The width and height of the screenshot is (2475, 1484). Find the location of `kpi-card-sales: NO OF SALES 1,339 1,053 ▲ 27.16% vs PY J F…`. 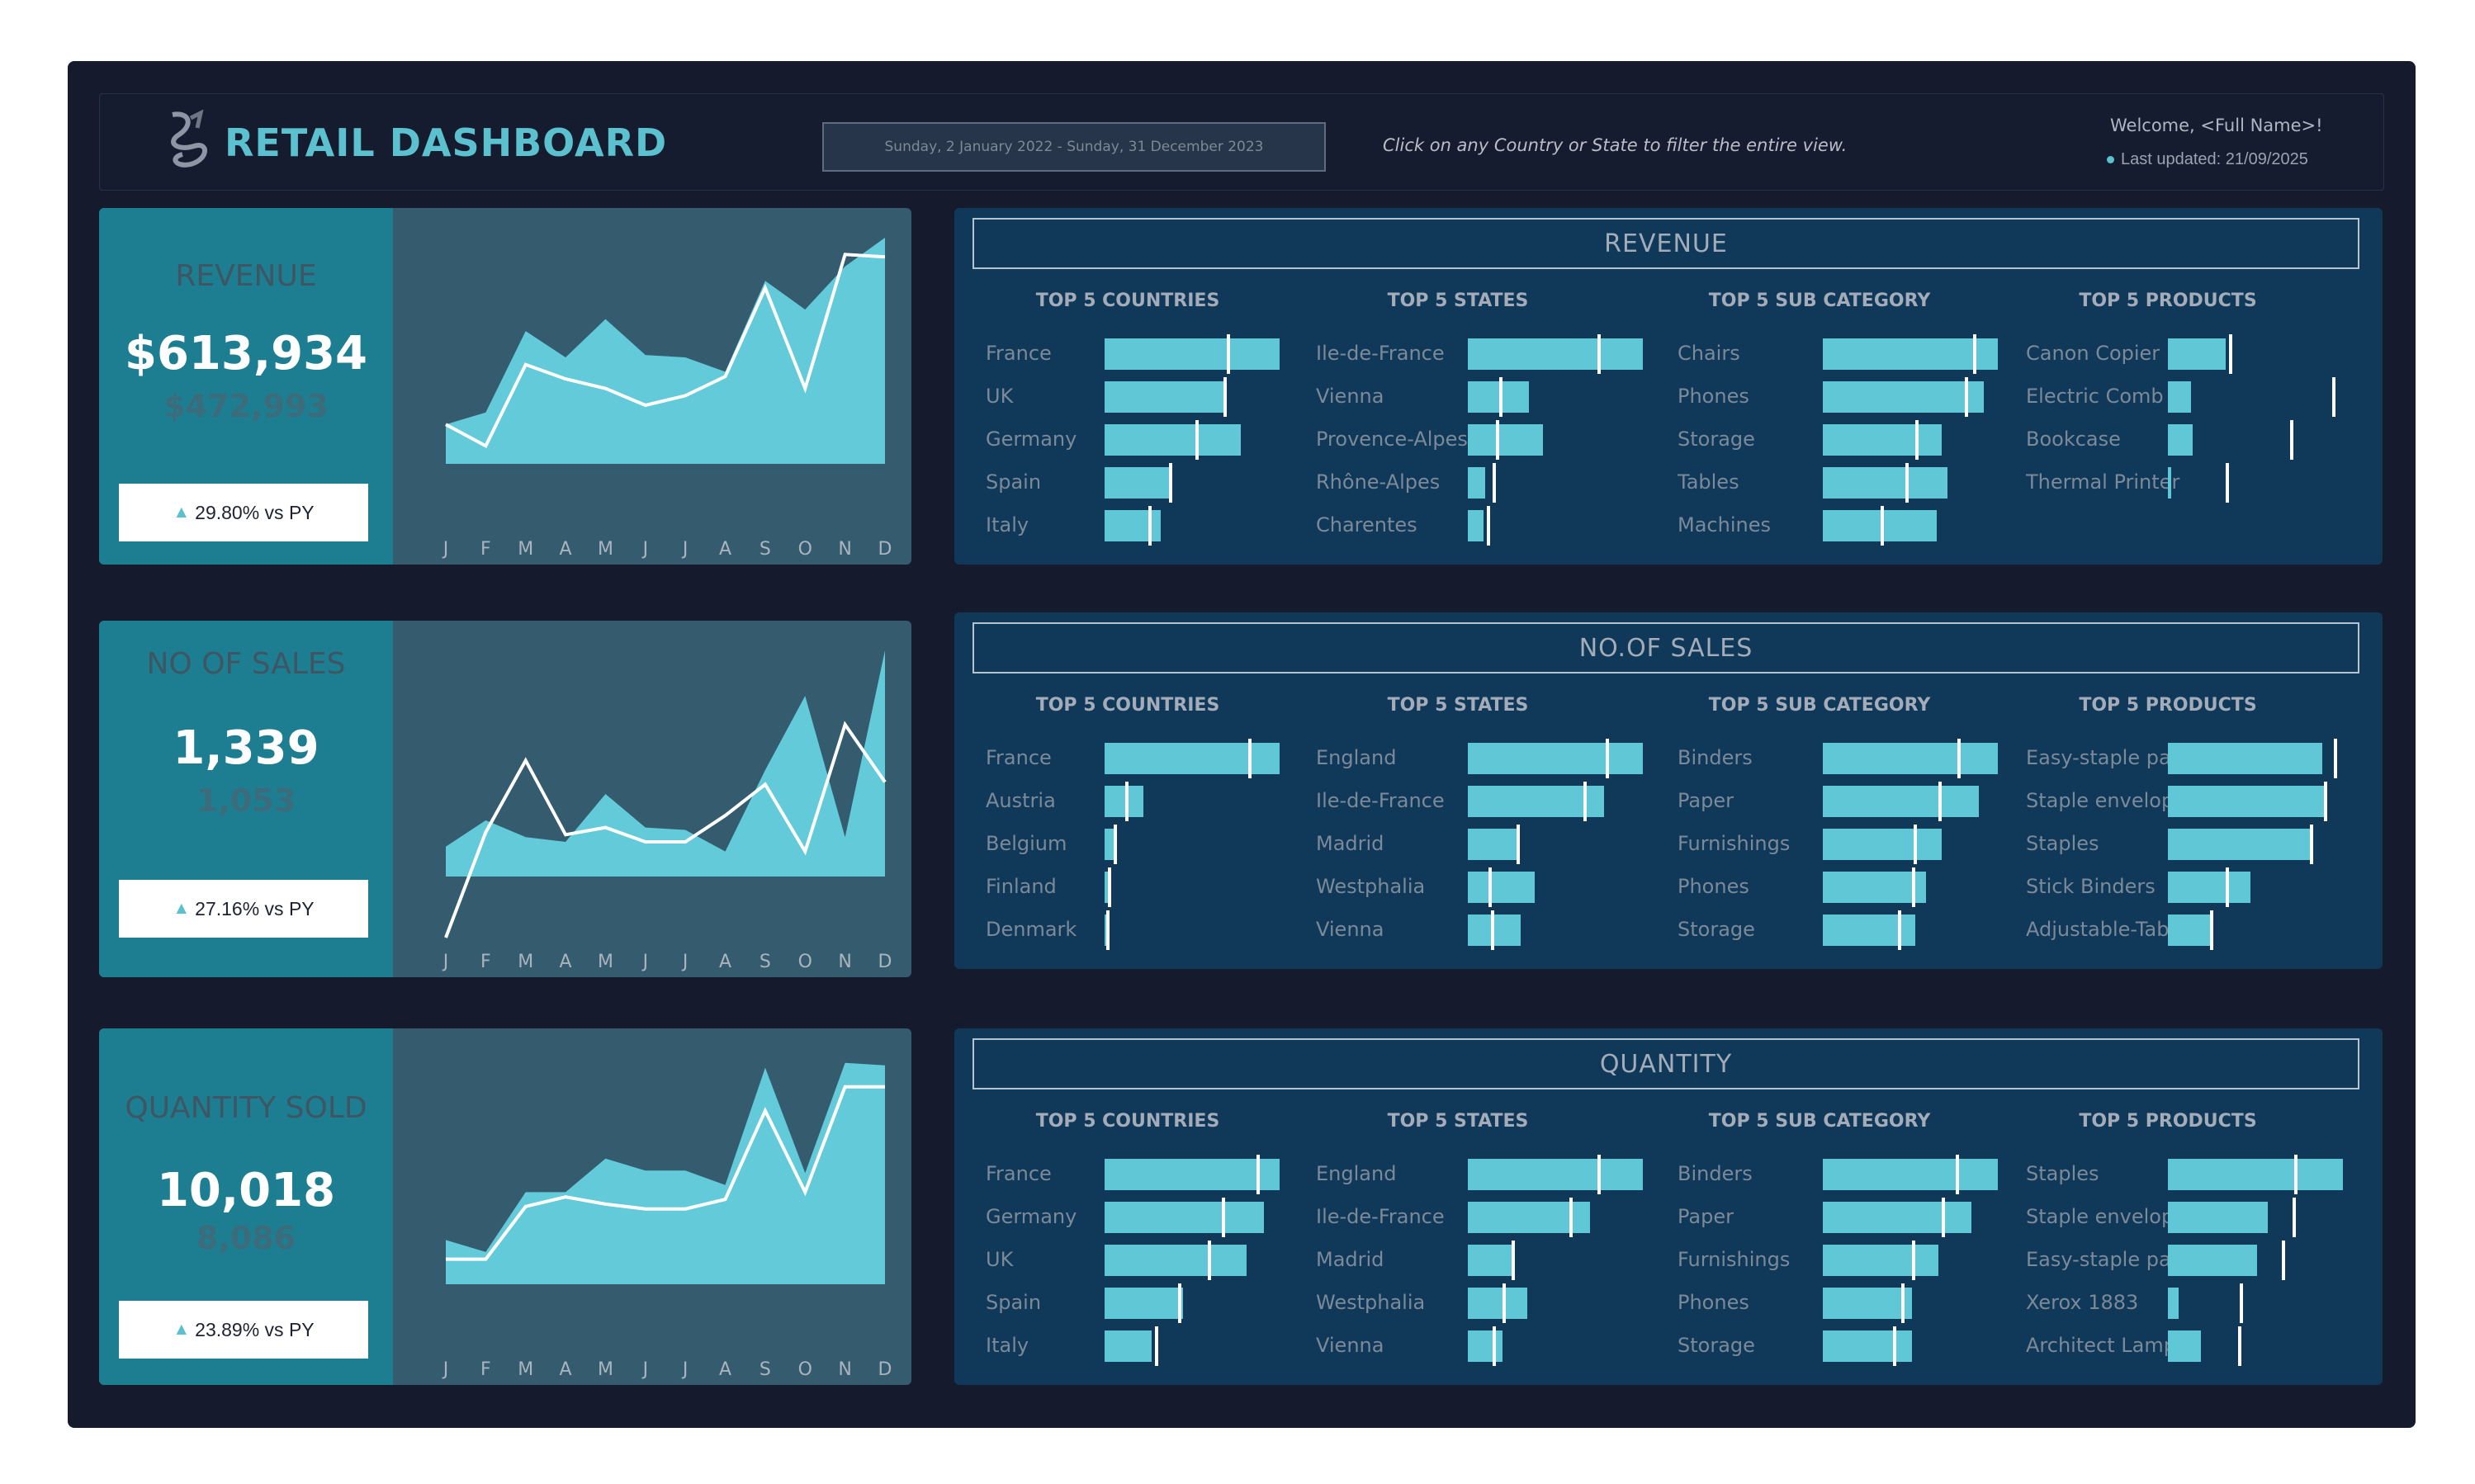

kpi-card-sales: NO OF SALES 1,339 1,053 ▲ 27.16% vs PY J F… is located at coordinates (505, 799).